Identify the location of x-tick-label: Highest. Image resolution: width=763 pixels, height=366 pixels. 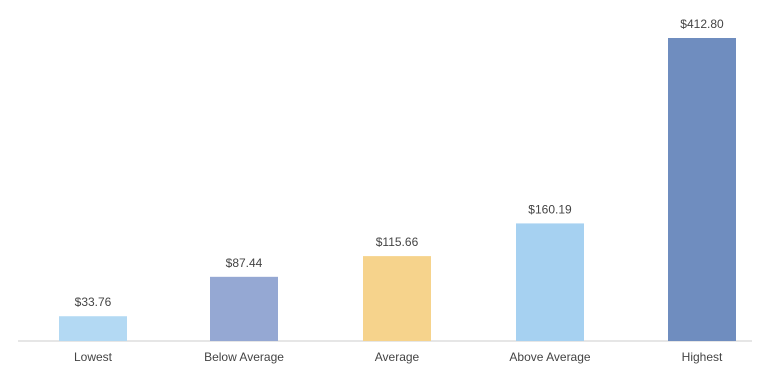
(702, 357).